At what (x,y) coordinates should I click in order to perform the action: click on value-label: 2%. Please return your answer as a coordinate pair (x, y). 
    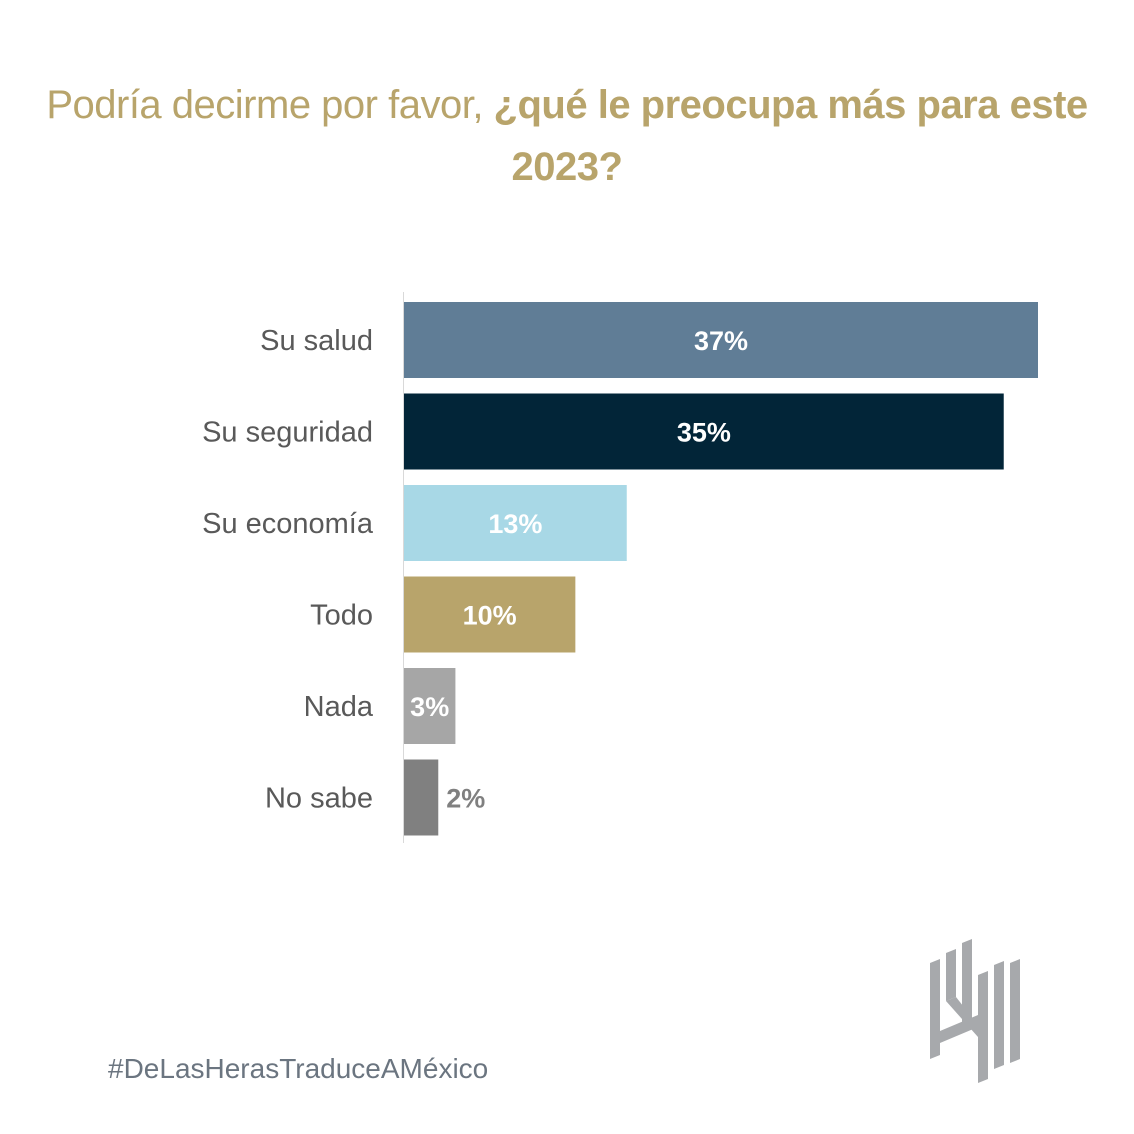
    Looking at the image, I should click on (465, 799).